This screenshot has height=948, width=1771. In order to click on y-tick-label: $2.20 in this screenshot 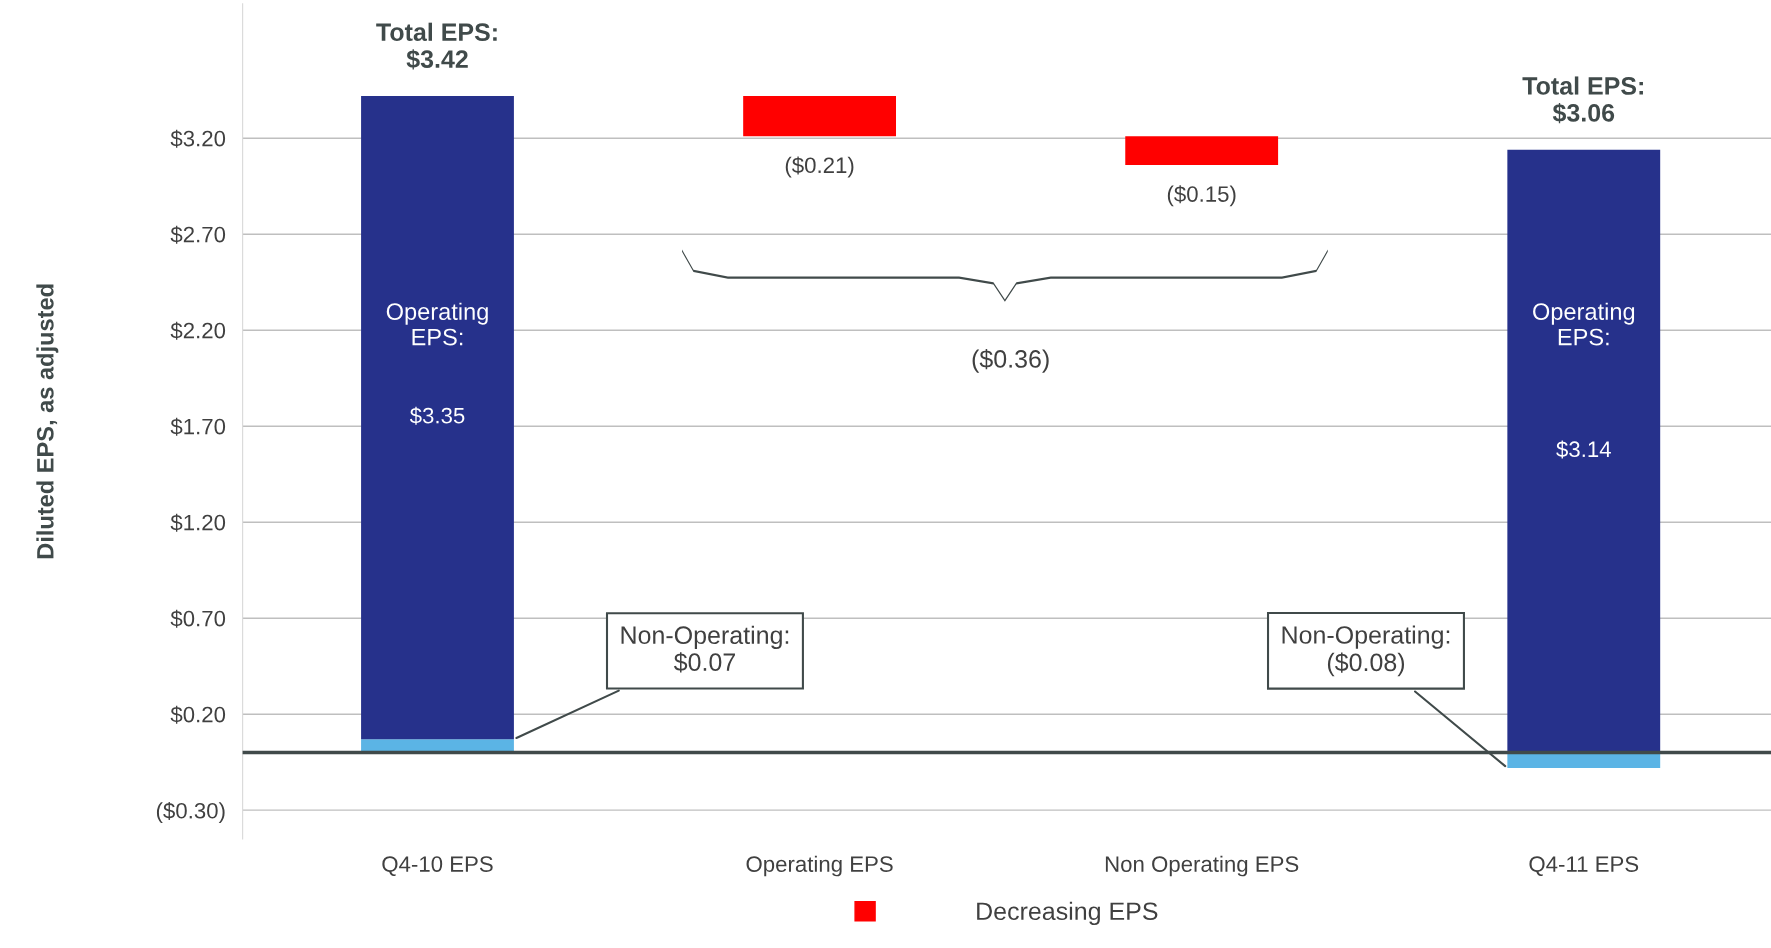, I will do `click(198, 330)`.